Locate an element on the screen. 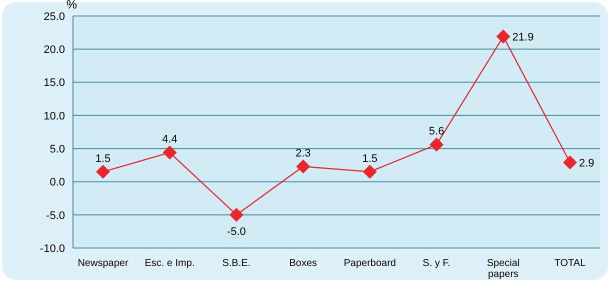  x-tick-label: Newspaper is located at coordinates (103, 263).